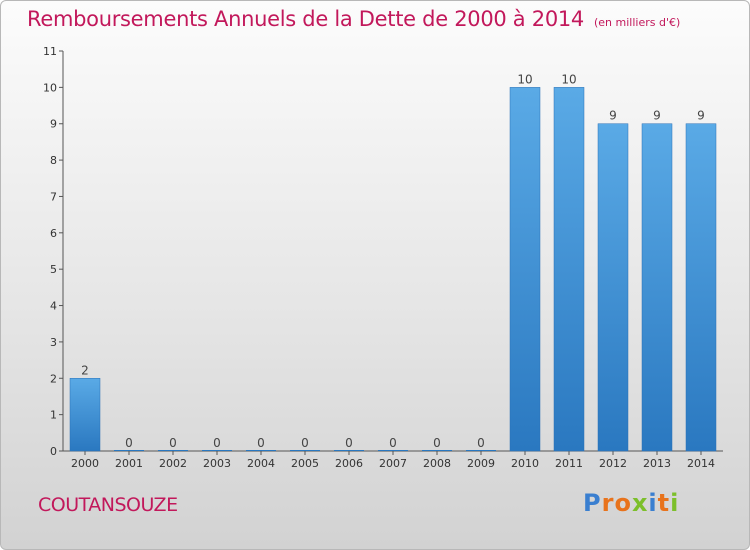 Image resolution: width=750 pixels, height=550 pixels. Describe the element at coordinates (657, 463) in the screenshot. I see `x-tick-label: 2013` at that location.